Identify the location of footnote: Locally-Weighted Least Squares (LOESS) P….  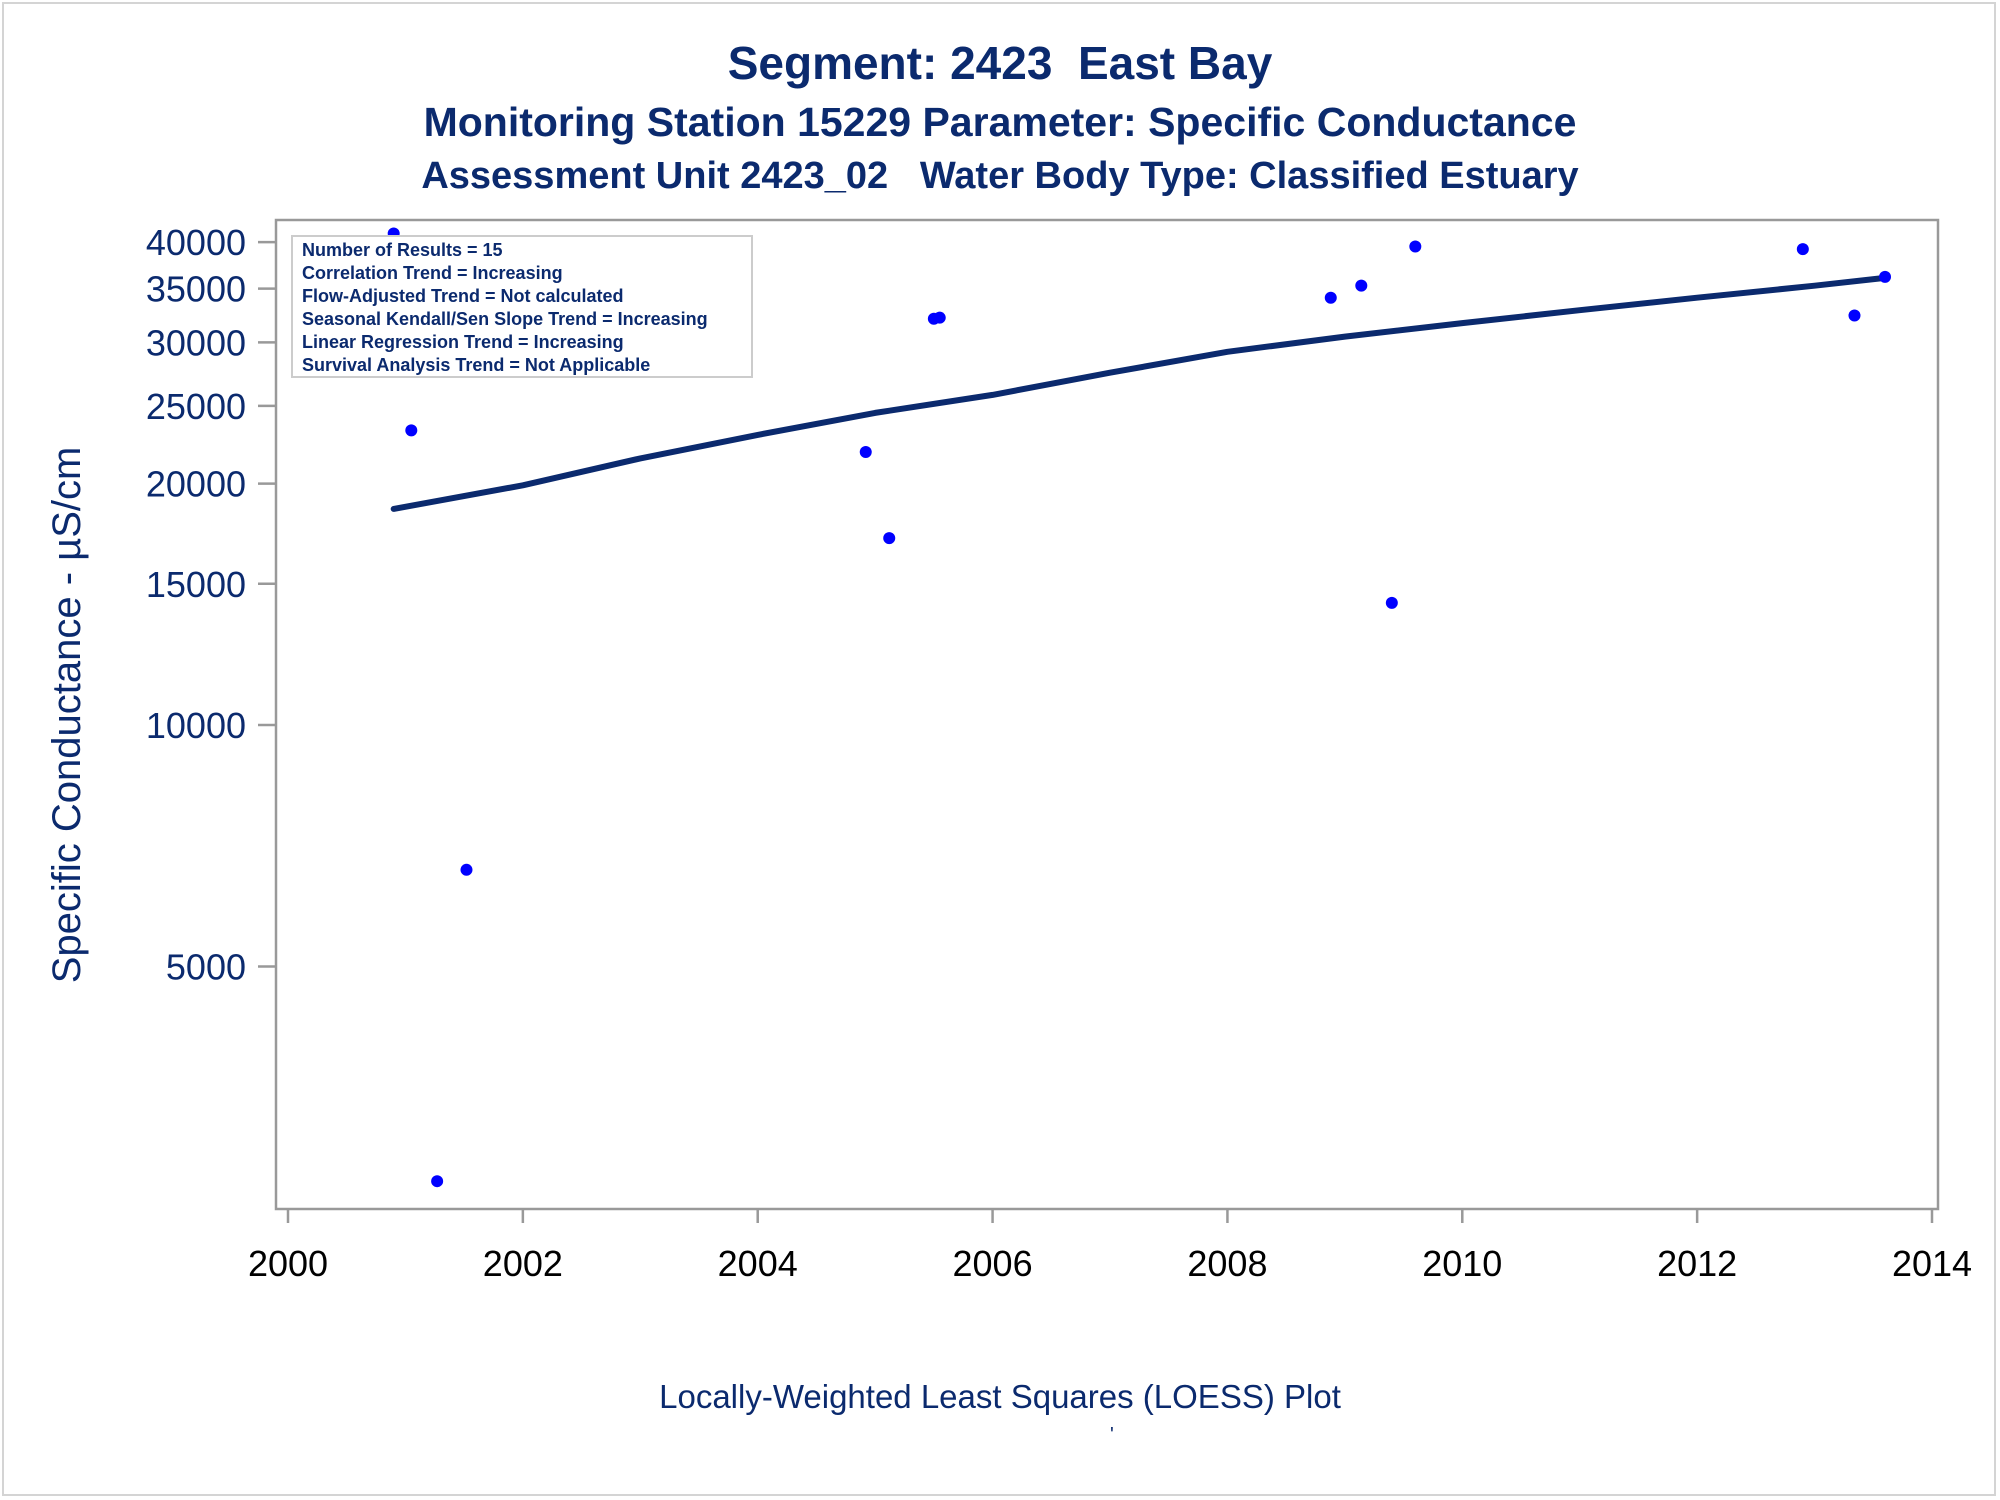
(1000, 1396).